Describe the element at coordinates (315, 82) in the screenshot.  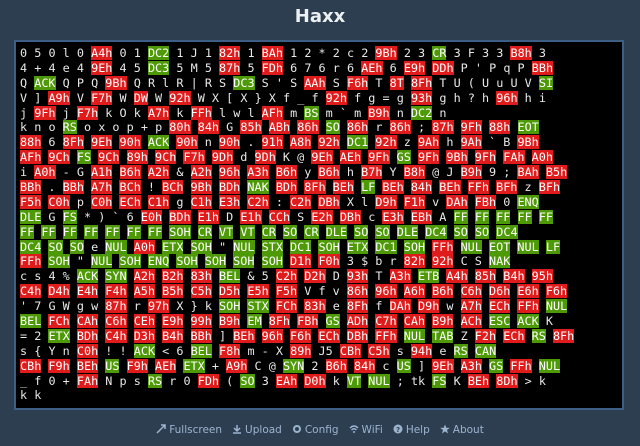
I see `byte-cell: AAh` at that location.